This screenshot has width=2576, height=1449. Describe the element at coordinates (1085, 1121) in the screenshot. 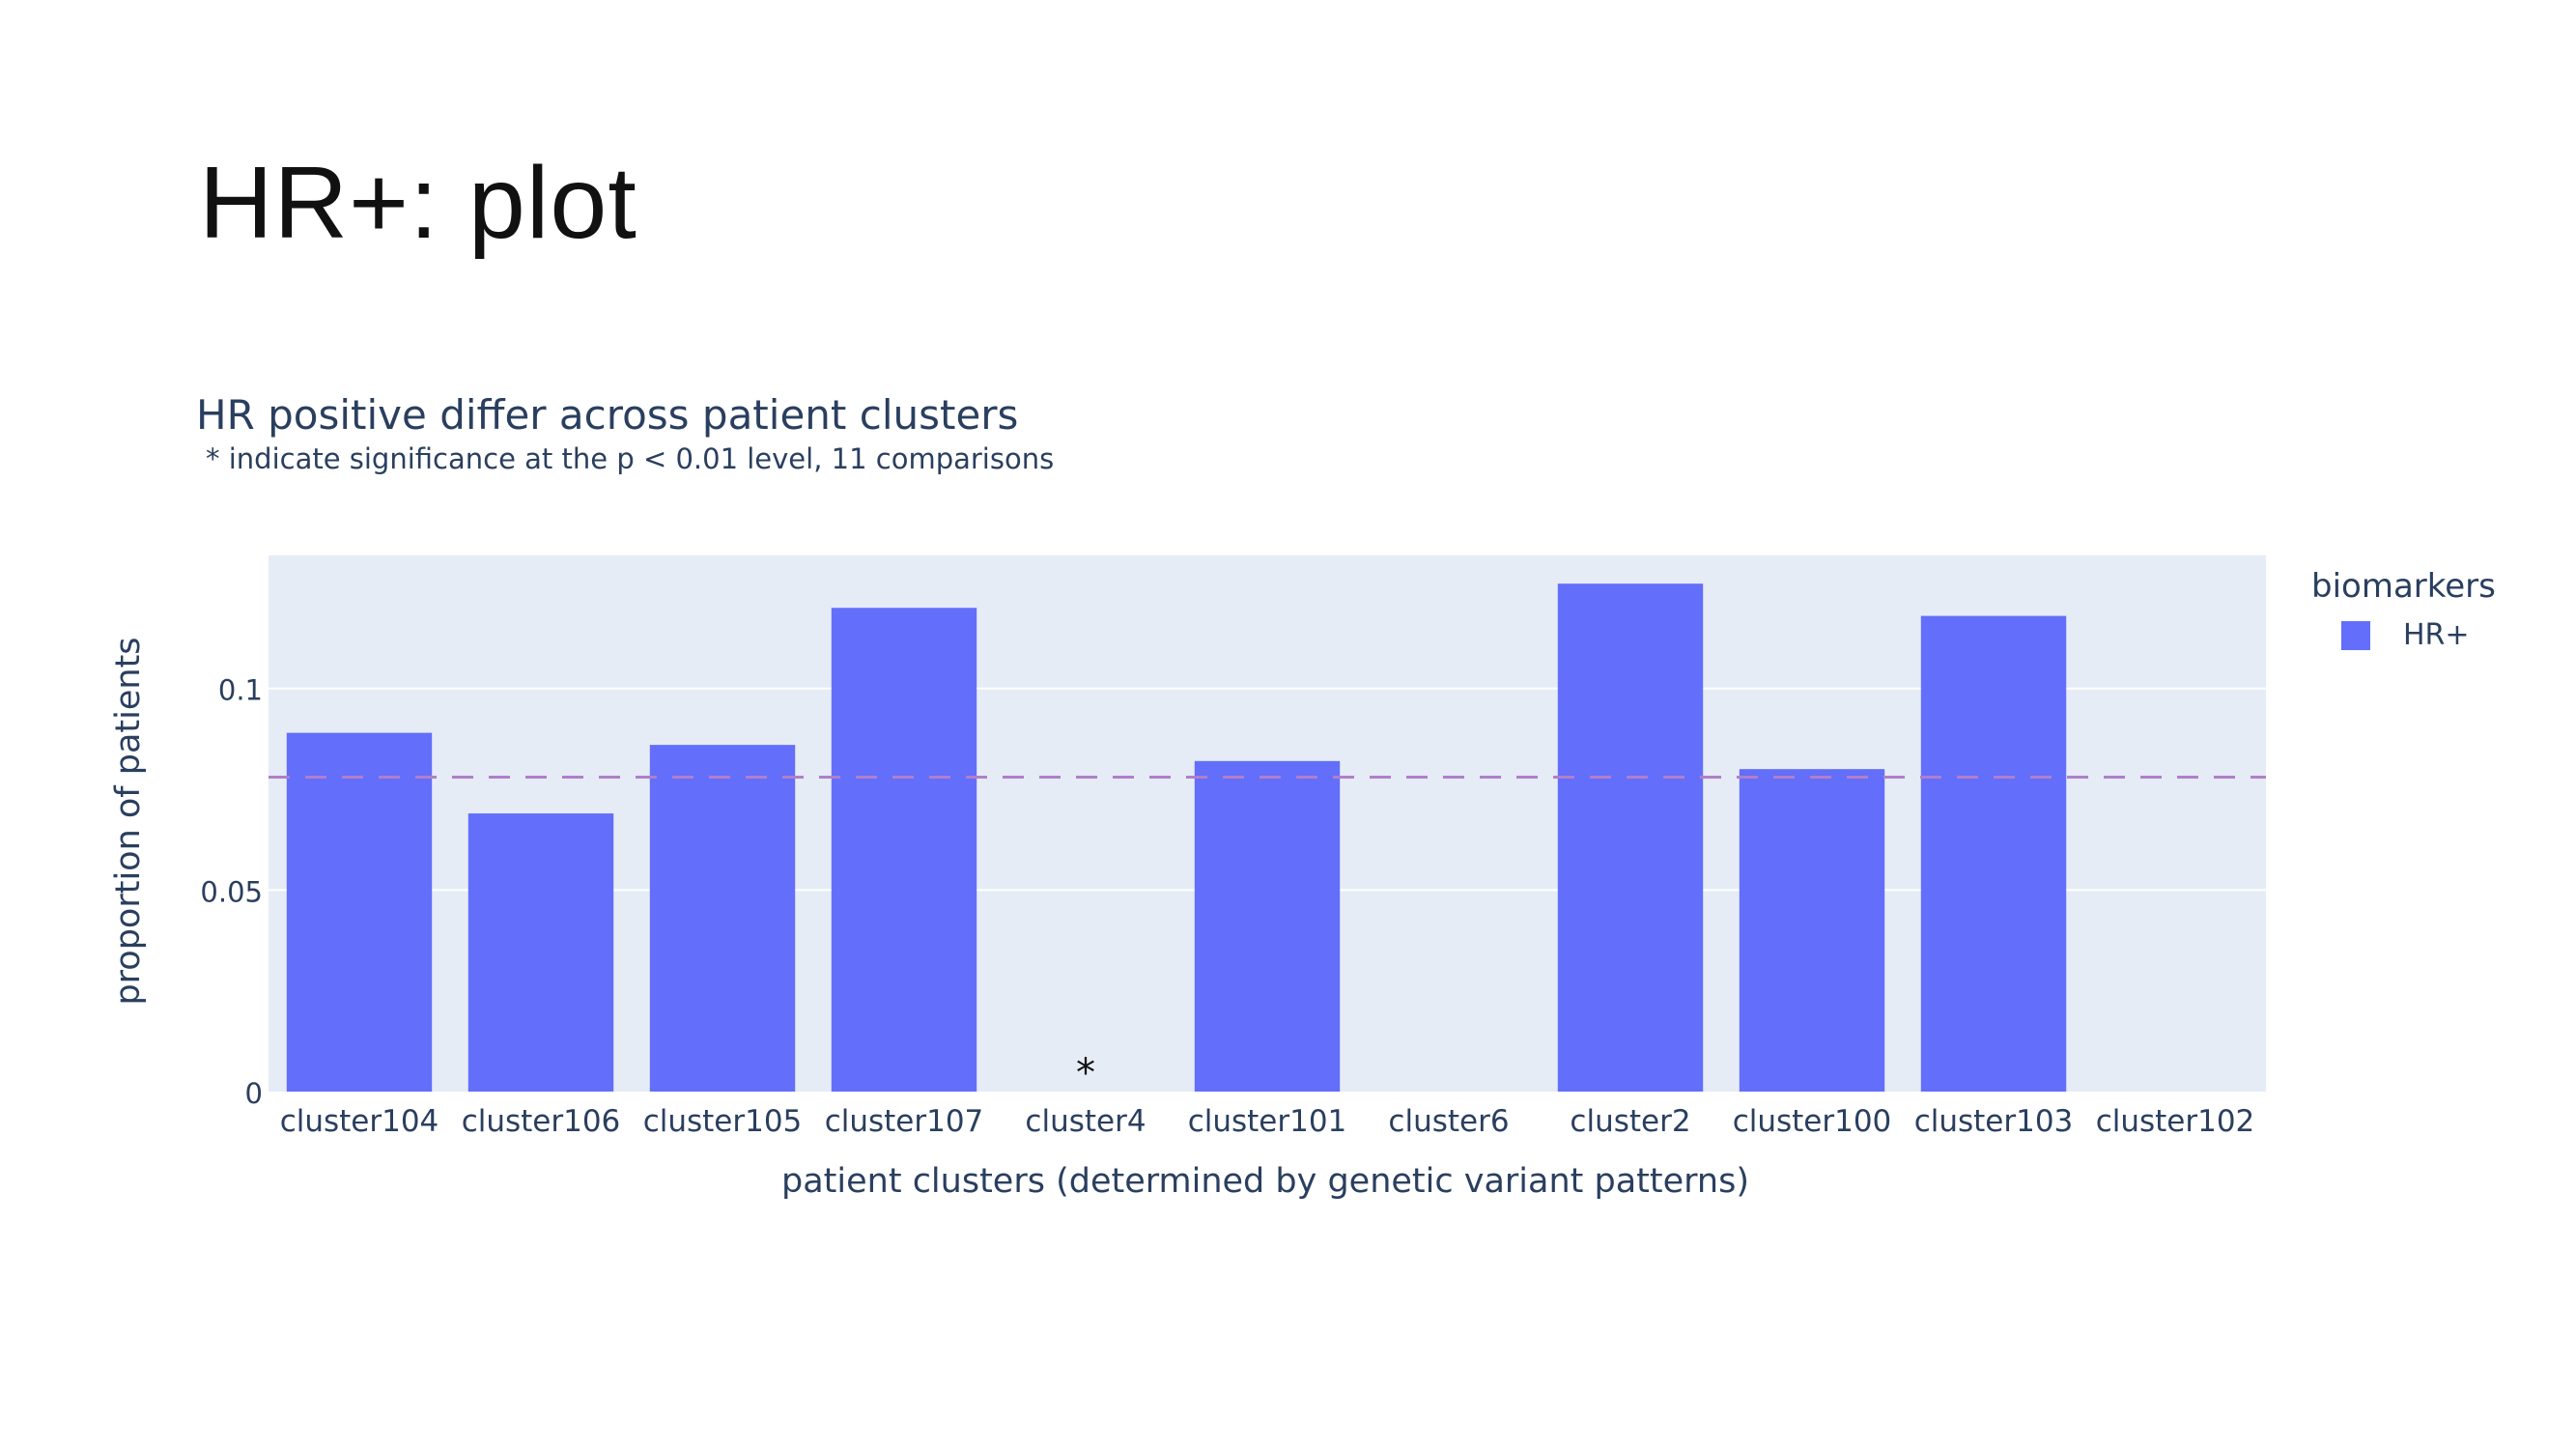

I see `x-tick-label: cluster4` at that location.